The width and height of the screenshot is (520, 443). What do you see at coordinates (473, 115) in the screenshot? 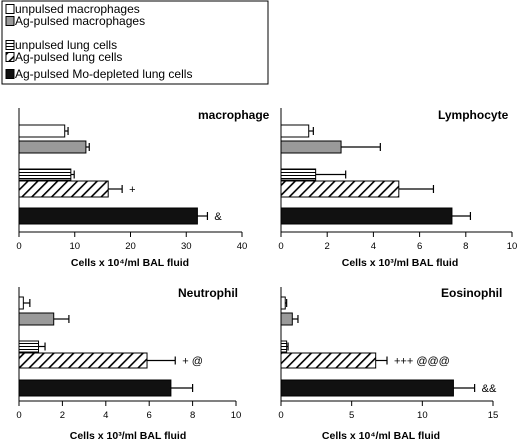
I see `panel-title: Lymphocyte` at bounding box center [473, 115].